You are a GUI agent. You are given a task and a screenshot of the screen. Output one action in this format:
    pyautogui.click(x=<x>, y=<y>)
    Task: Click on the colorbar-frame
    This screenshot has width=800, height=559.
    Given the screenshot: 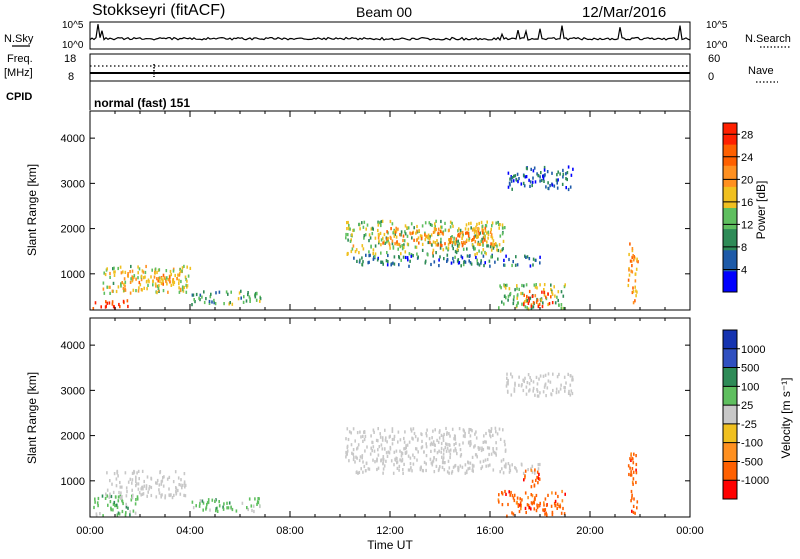 What is the action you would take?
    pyautogui.click(x=730, y=414)
    